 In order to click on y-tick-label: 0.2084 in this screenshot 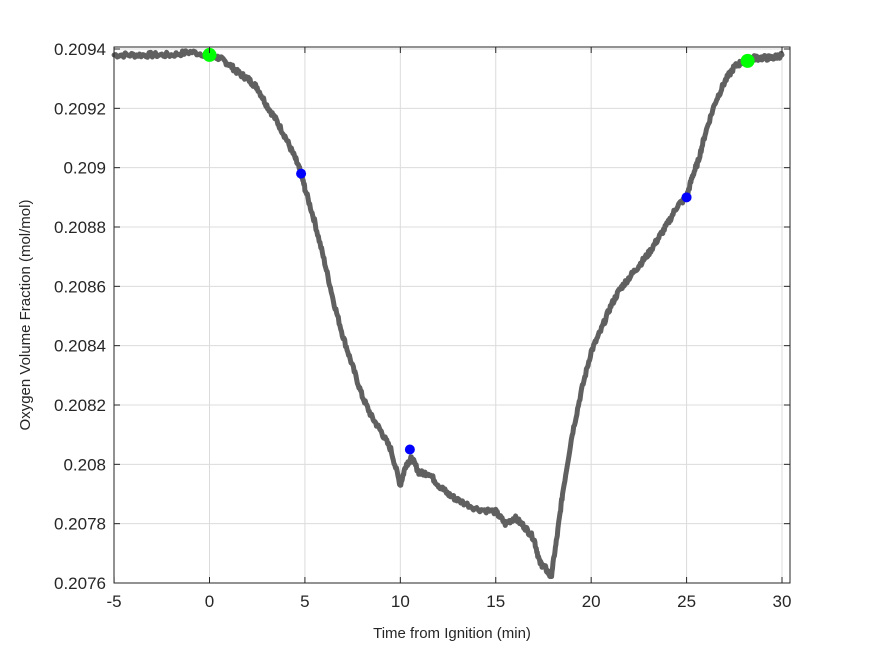, I will do `click(80, 346)`.